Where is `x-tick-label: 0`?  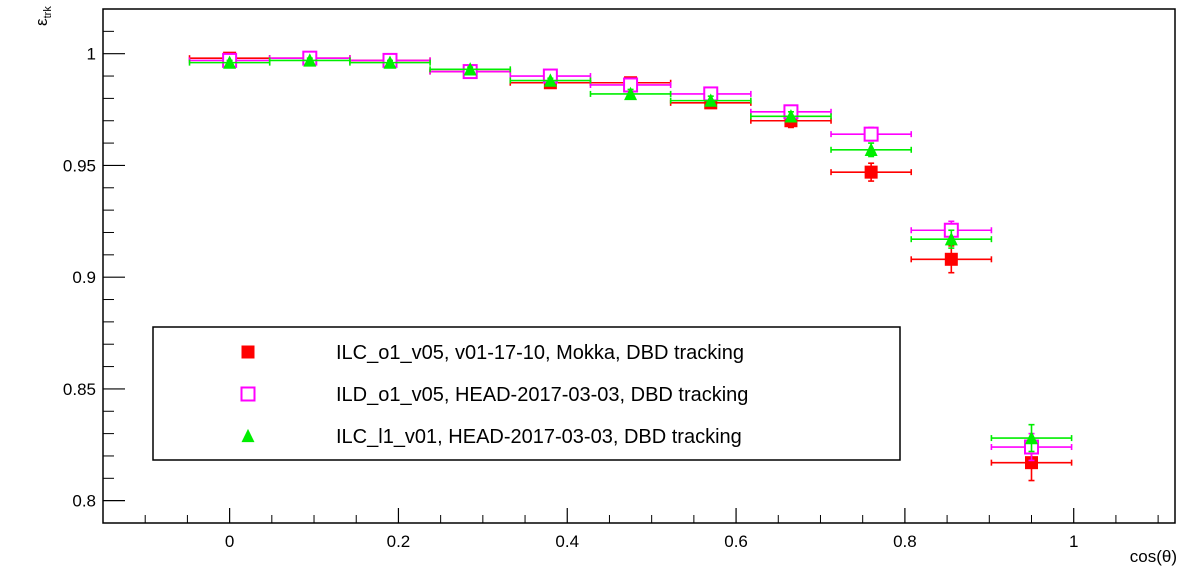 x-tick-label: 0 is located at coordinates (229, 541).